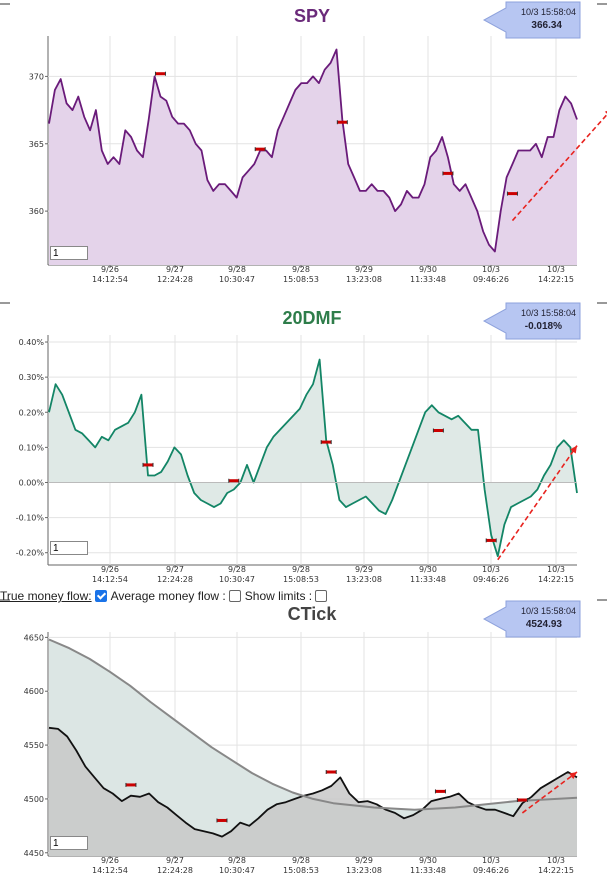 The width and height of the screenshot is (607, 889). What do you see at coordinates (234, 596) in the screenshot?
I see `average-money-flow-checkbox` at bounding box center [234, 596].